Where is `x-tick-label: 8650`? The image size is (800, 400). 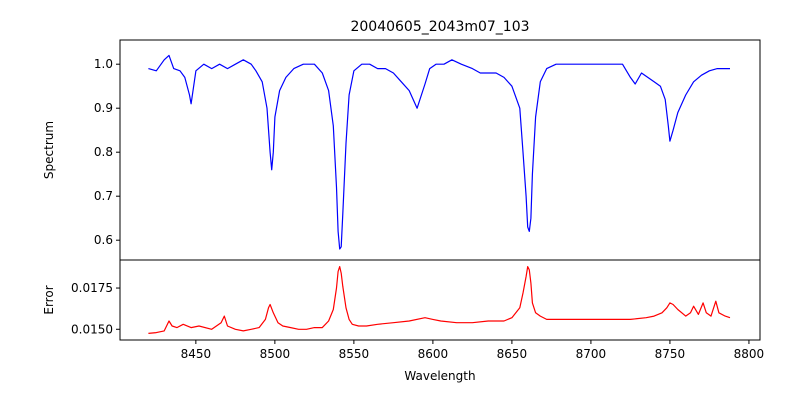 x-tick-label: 8650 is located at coordinates (512, 354).